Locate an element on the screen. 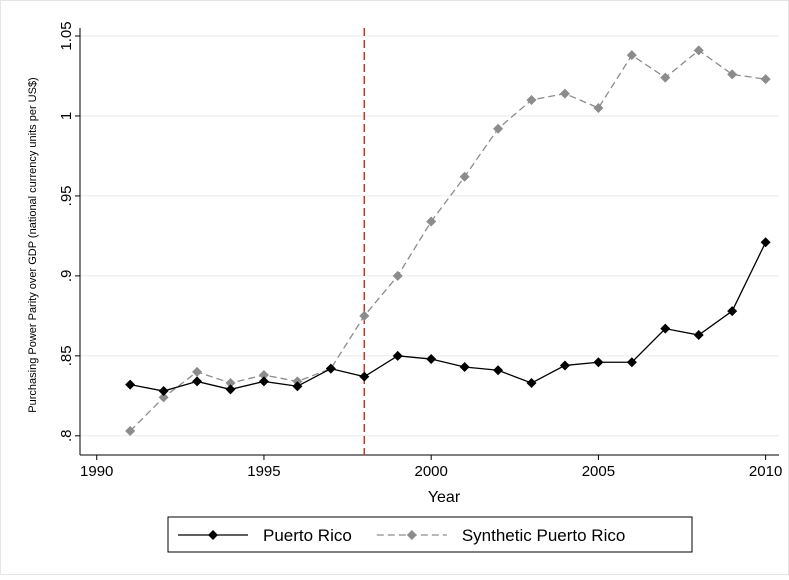 This screenshot has height=580, width=789. x-tick-label: 1995 is located at coordinates (263, 471).